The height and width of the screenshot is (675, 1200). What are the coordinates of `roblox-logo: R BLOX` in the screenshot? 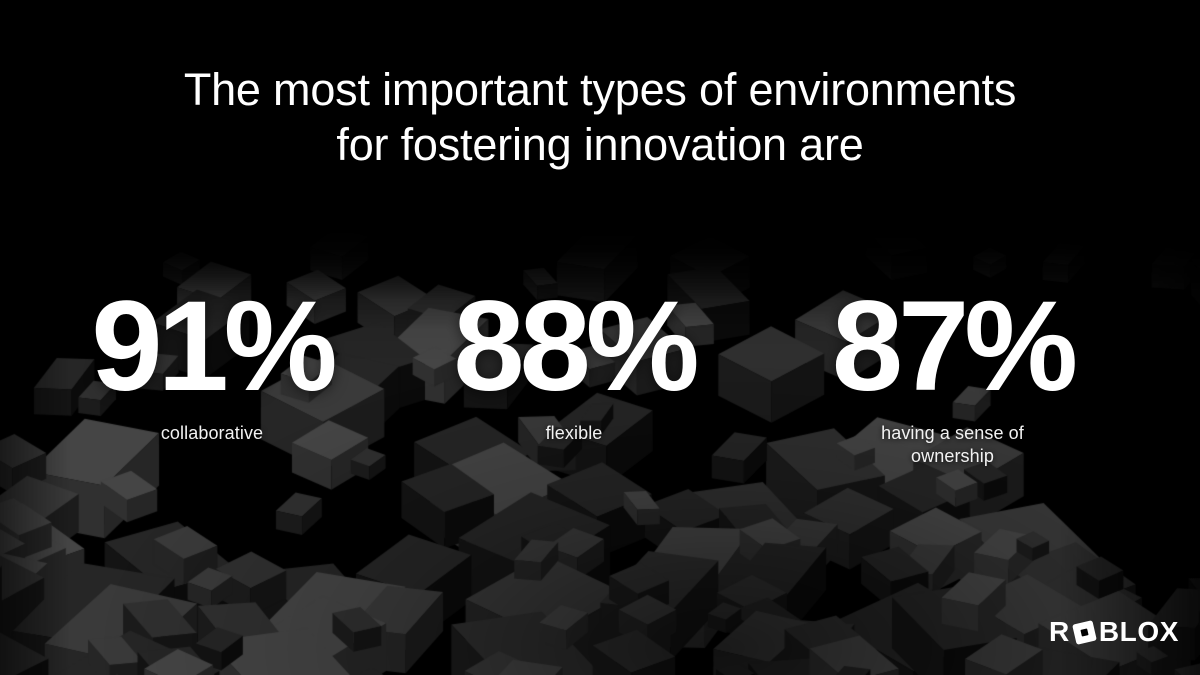 It's located at (1114, 632).